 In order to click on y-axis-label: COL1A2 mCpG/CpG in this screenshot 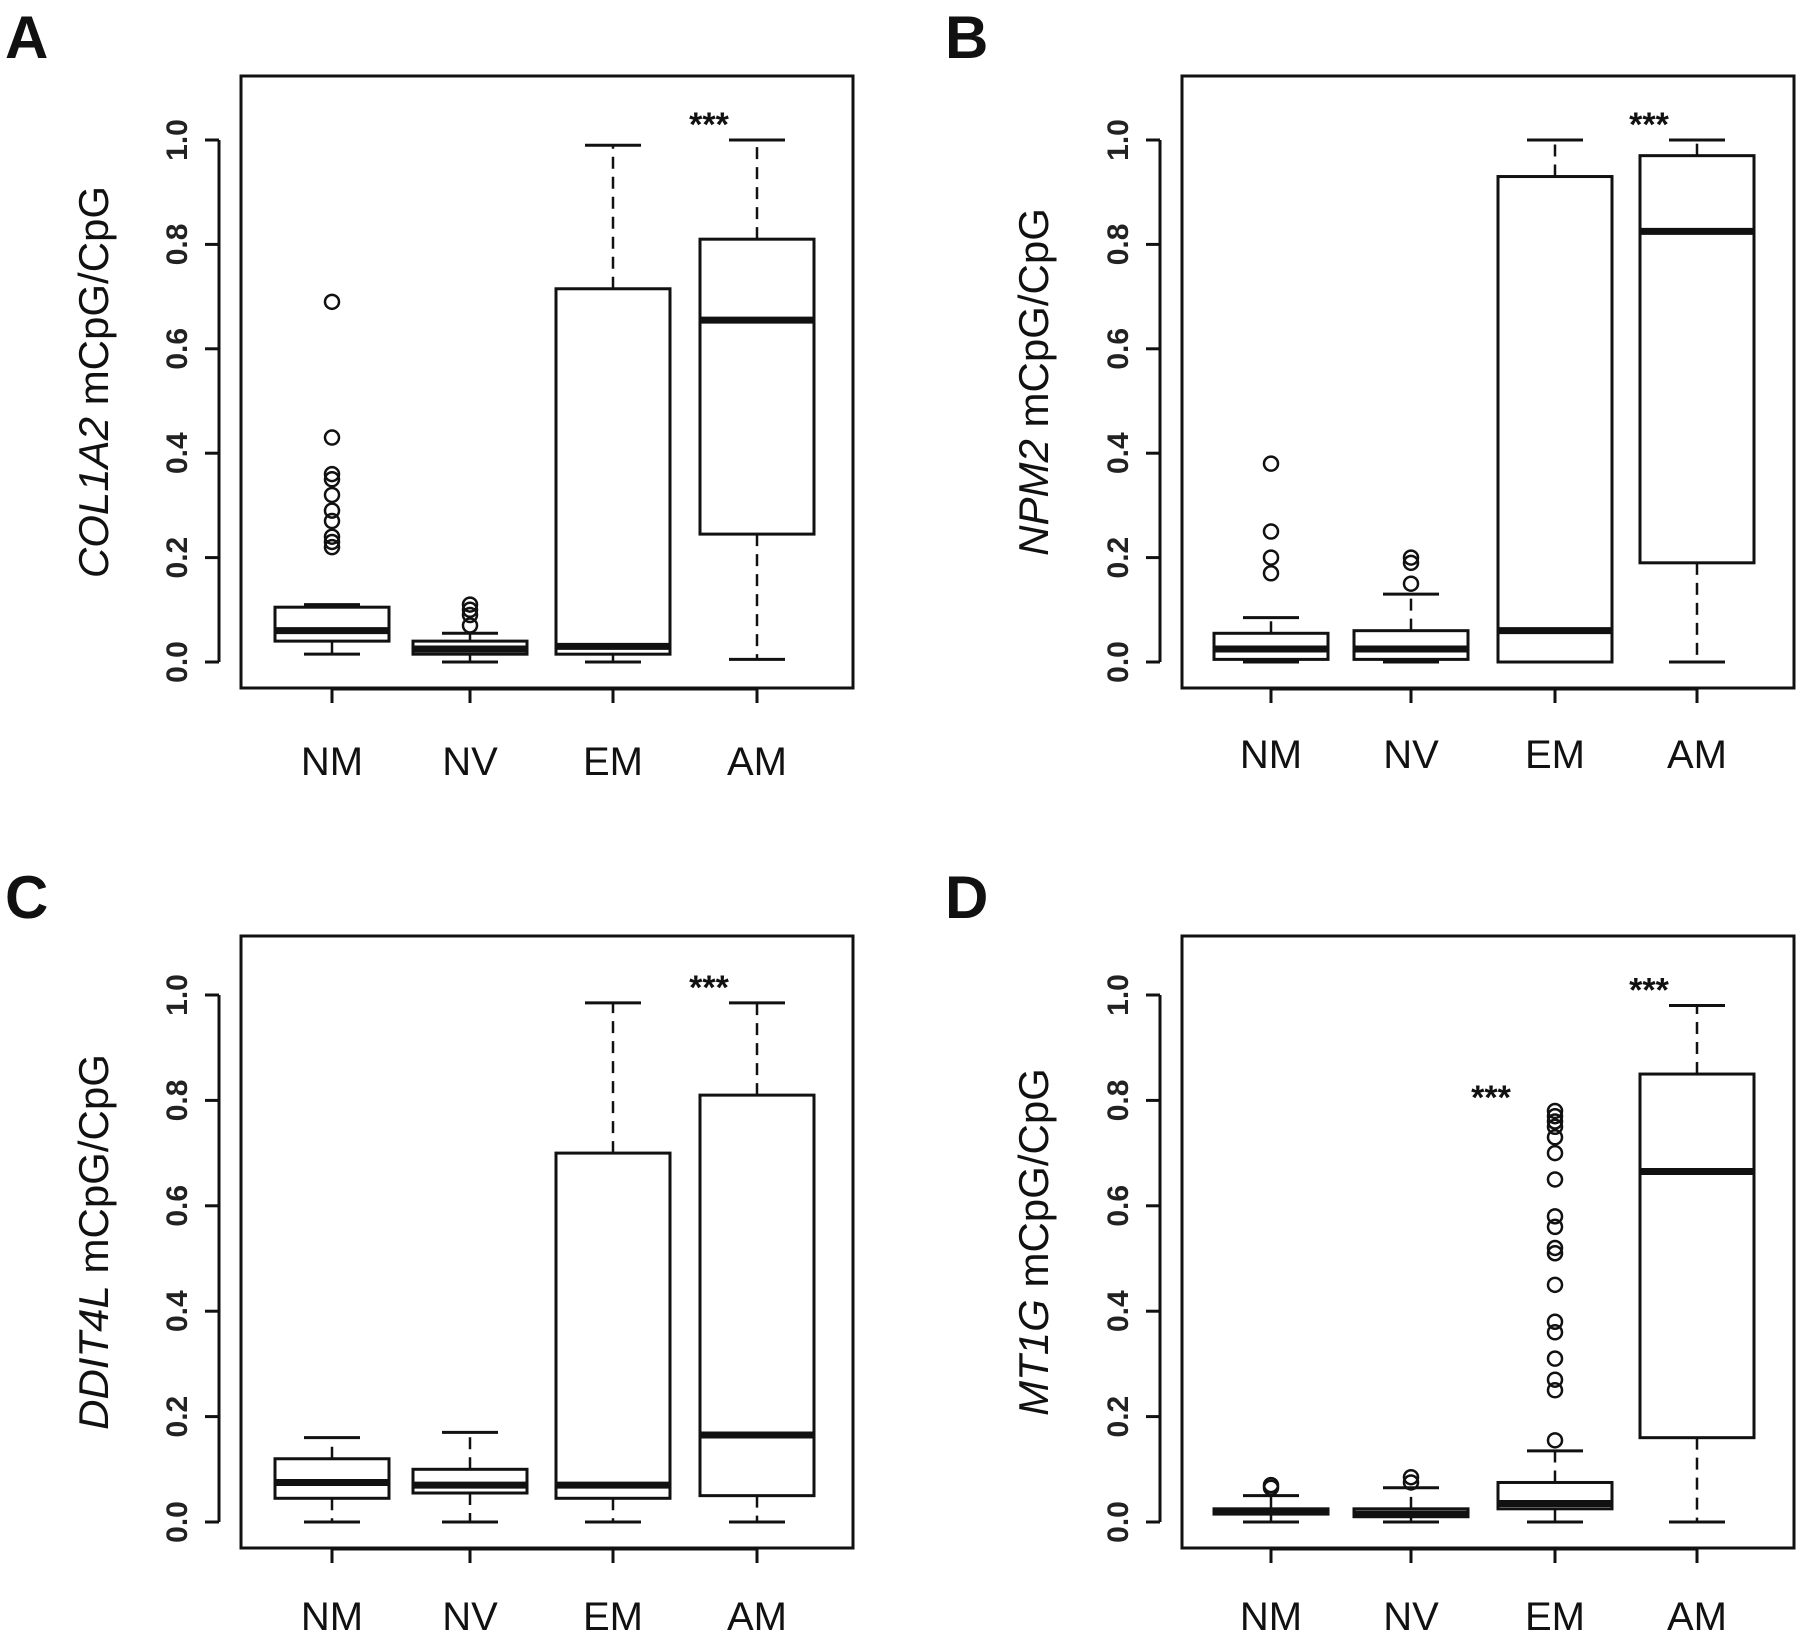, I will do `click(93, 382)`.